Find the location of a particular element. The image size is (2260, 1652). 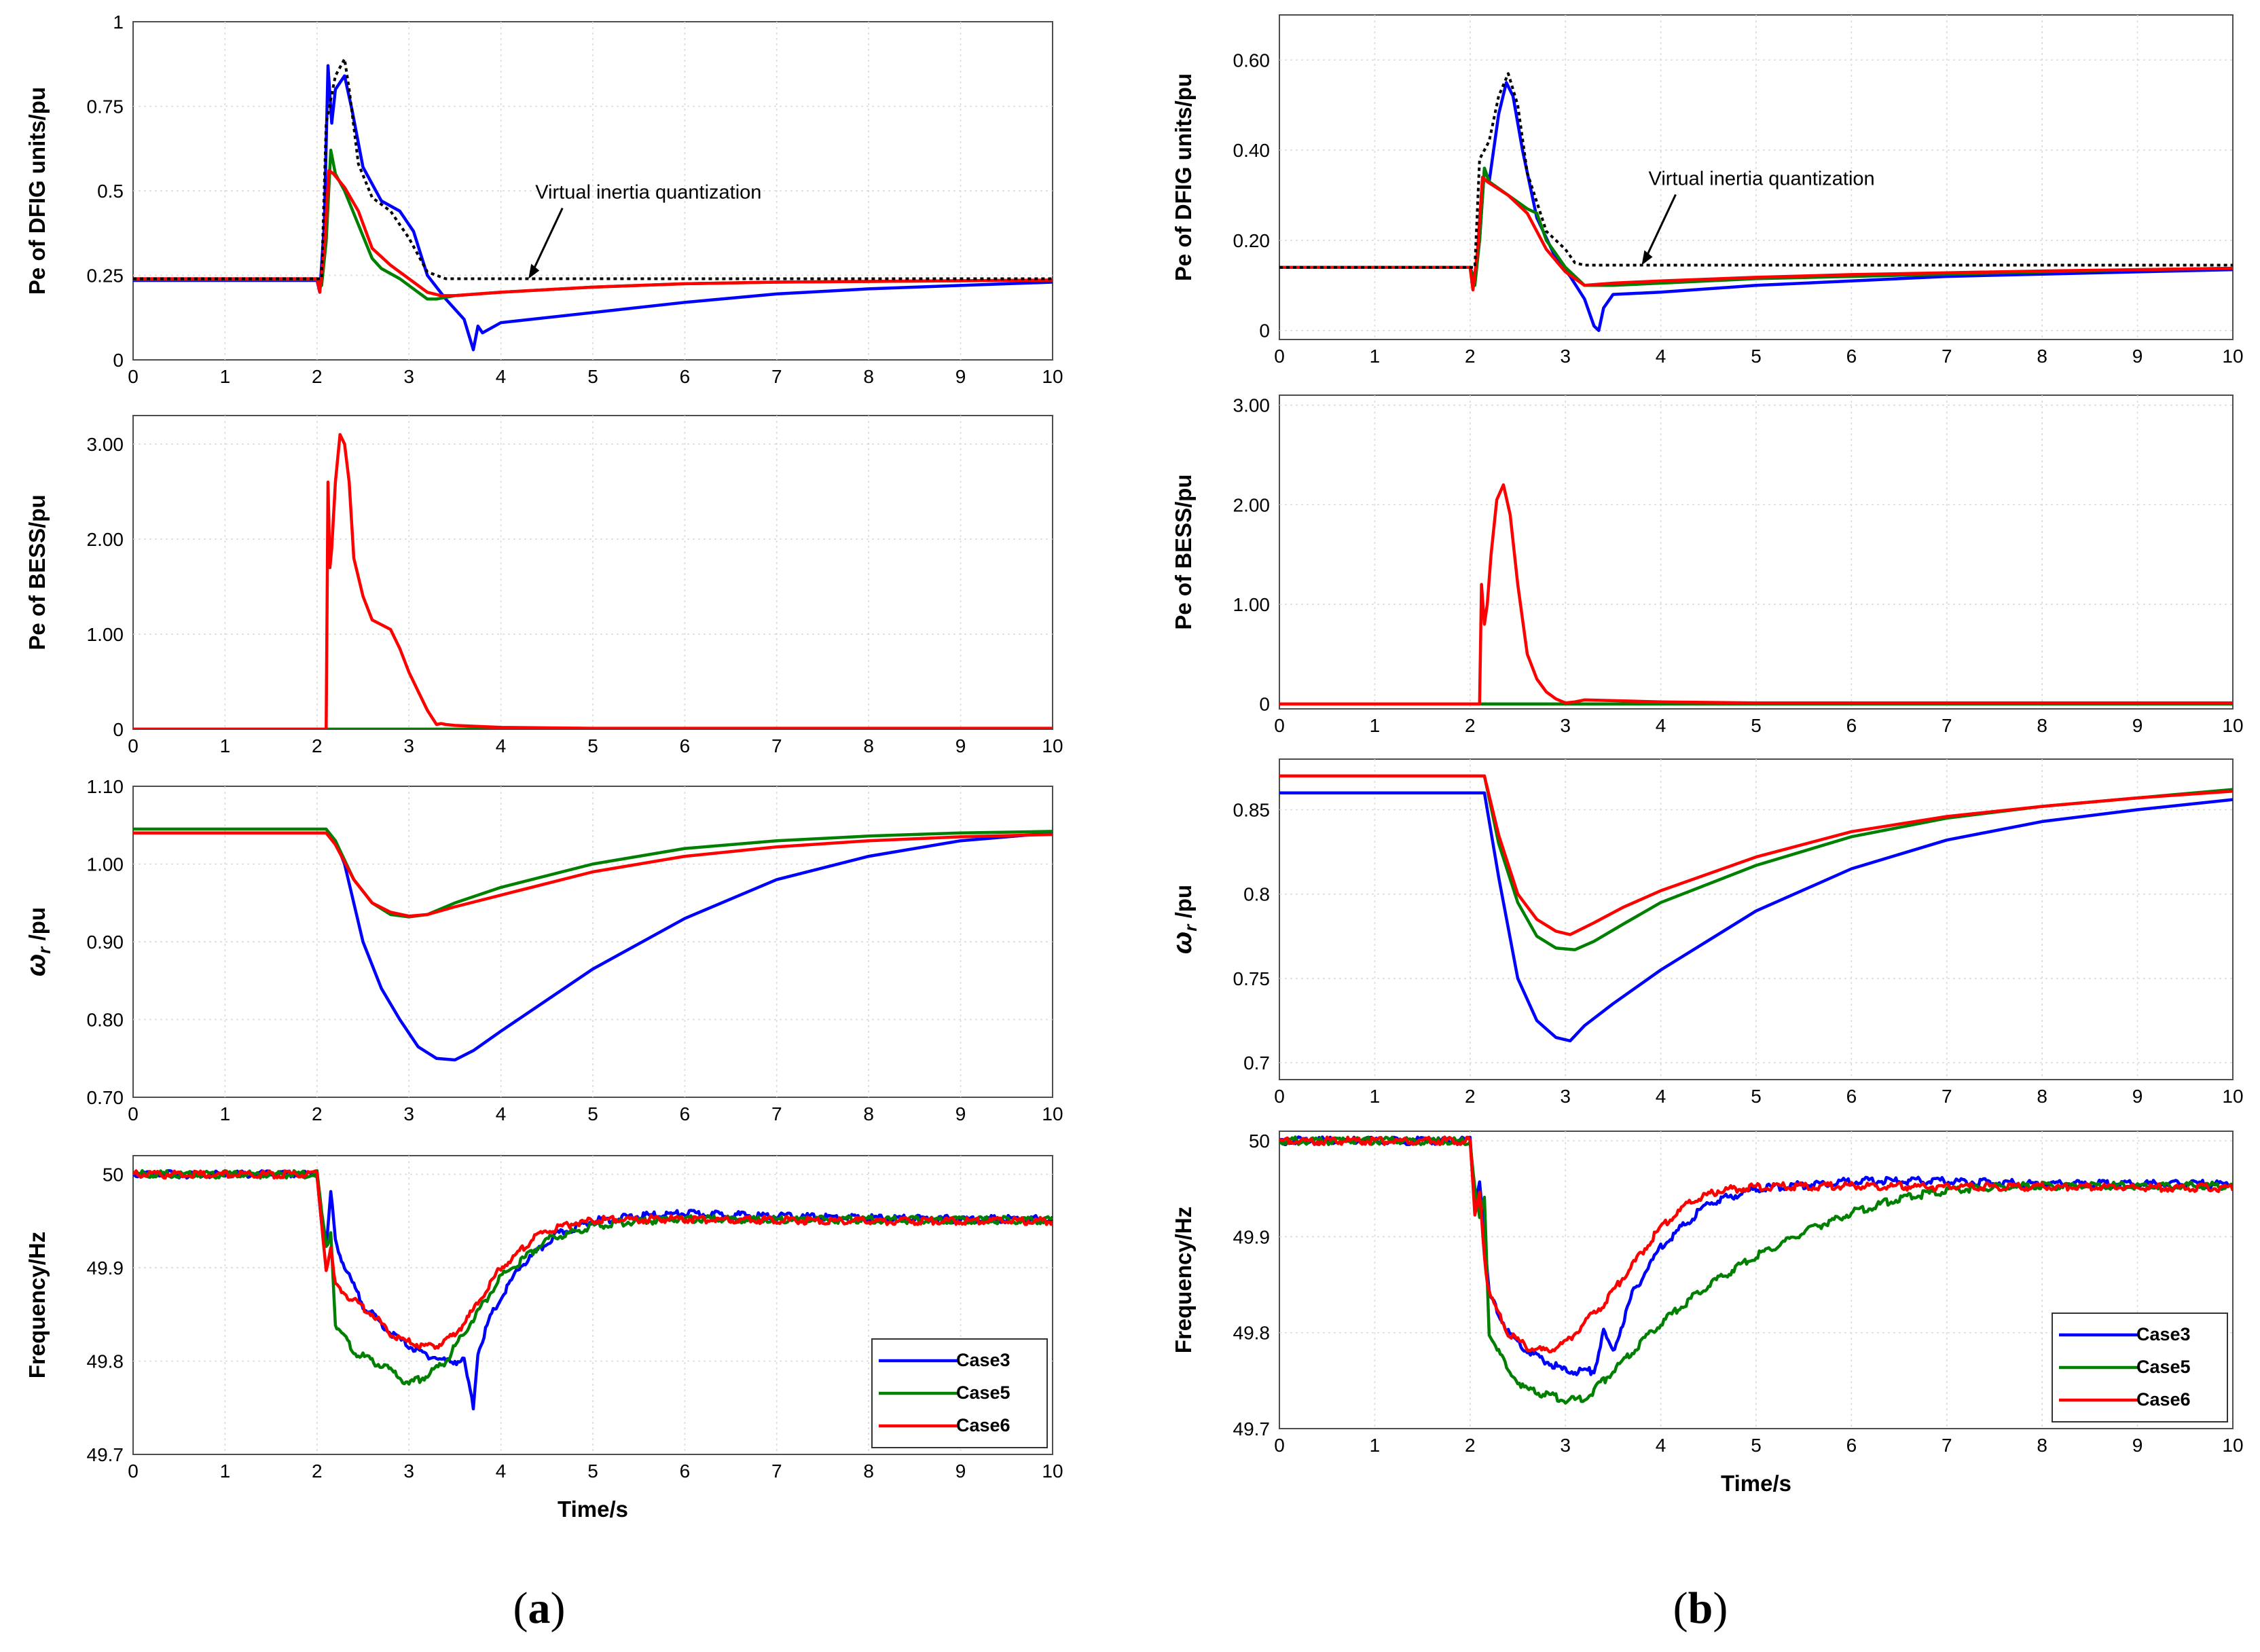

series-line-virtual-inertia-quantization is located at coordinates (1756, 171).